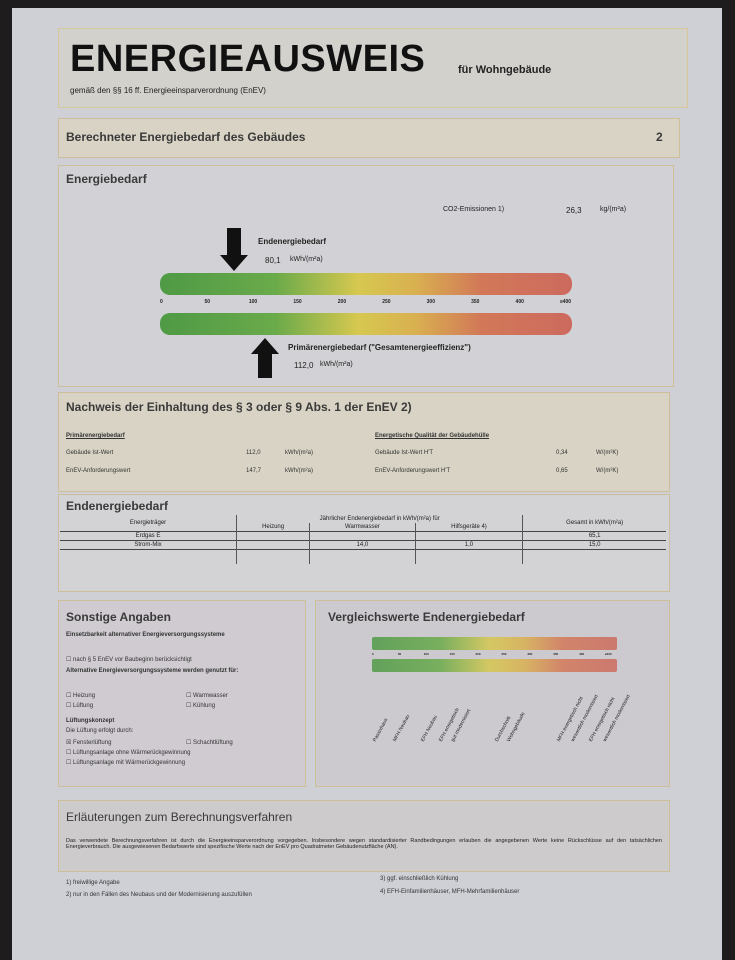 The image size is (735, 960). I want to click on co2-unit: kg/(m²a), so click(613, 209).